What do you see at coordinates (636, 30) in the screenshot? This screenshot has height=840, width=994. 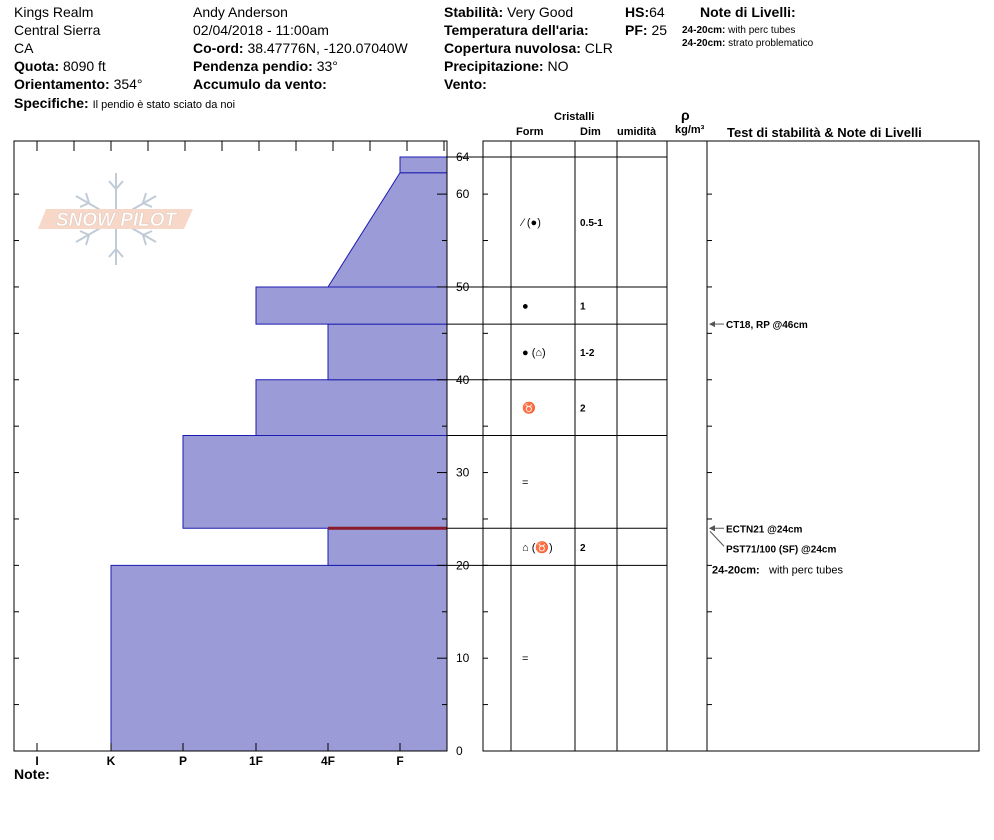 I see `pf-label: PF:` at bounding box center [636, 30].